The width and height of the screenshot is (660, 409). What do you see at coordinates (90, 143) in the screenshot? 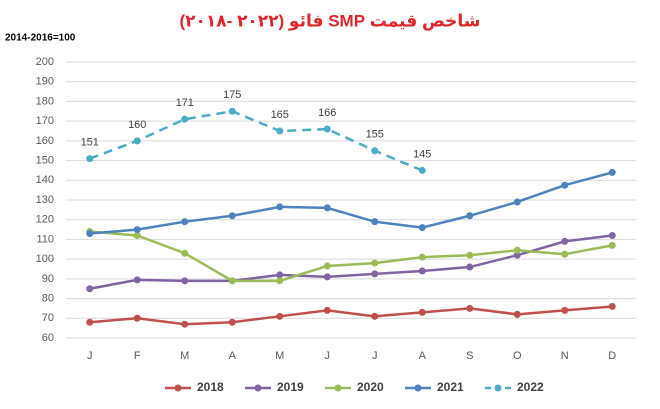
I see `data-label: 151` at bounding box center [90, 143].